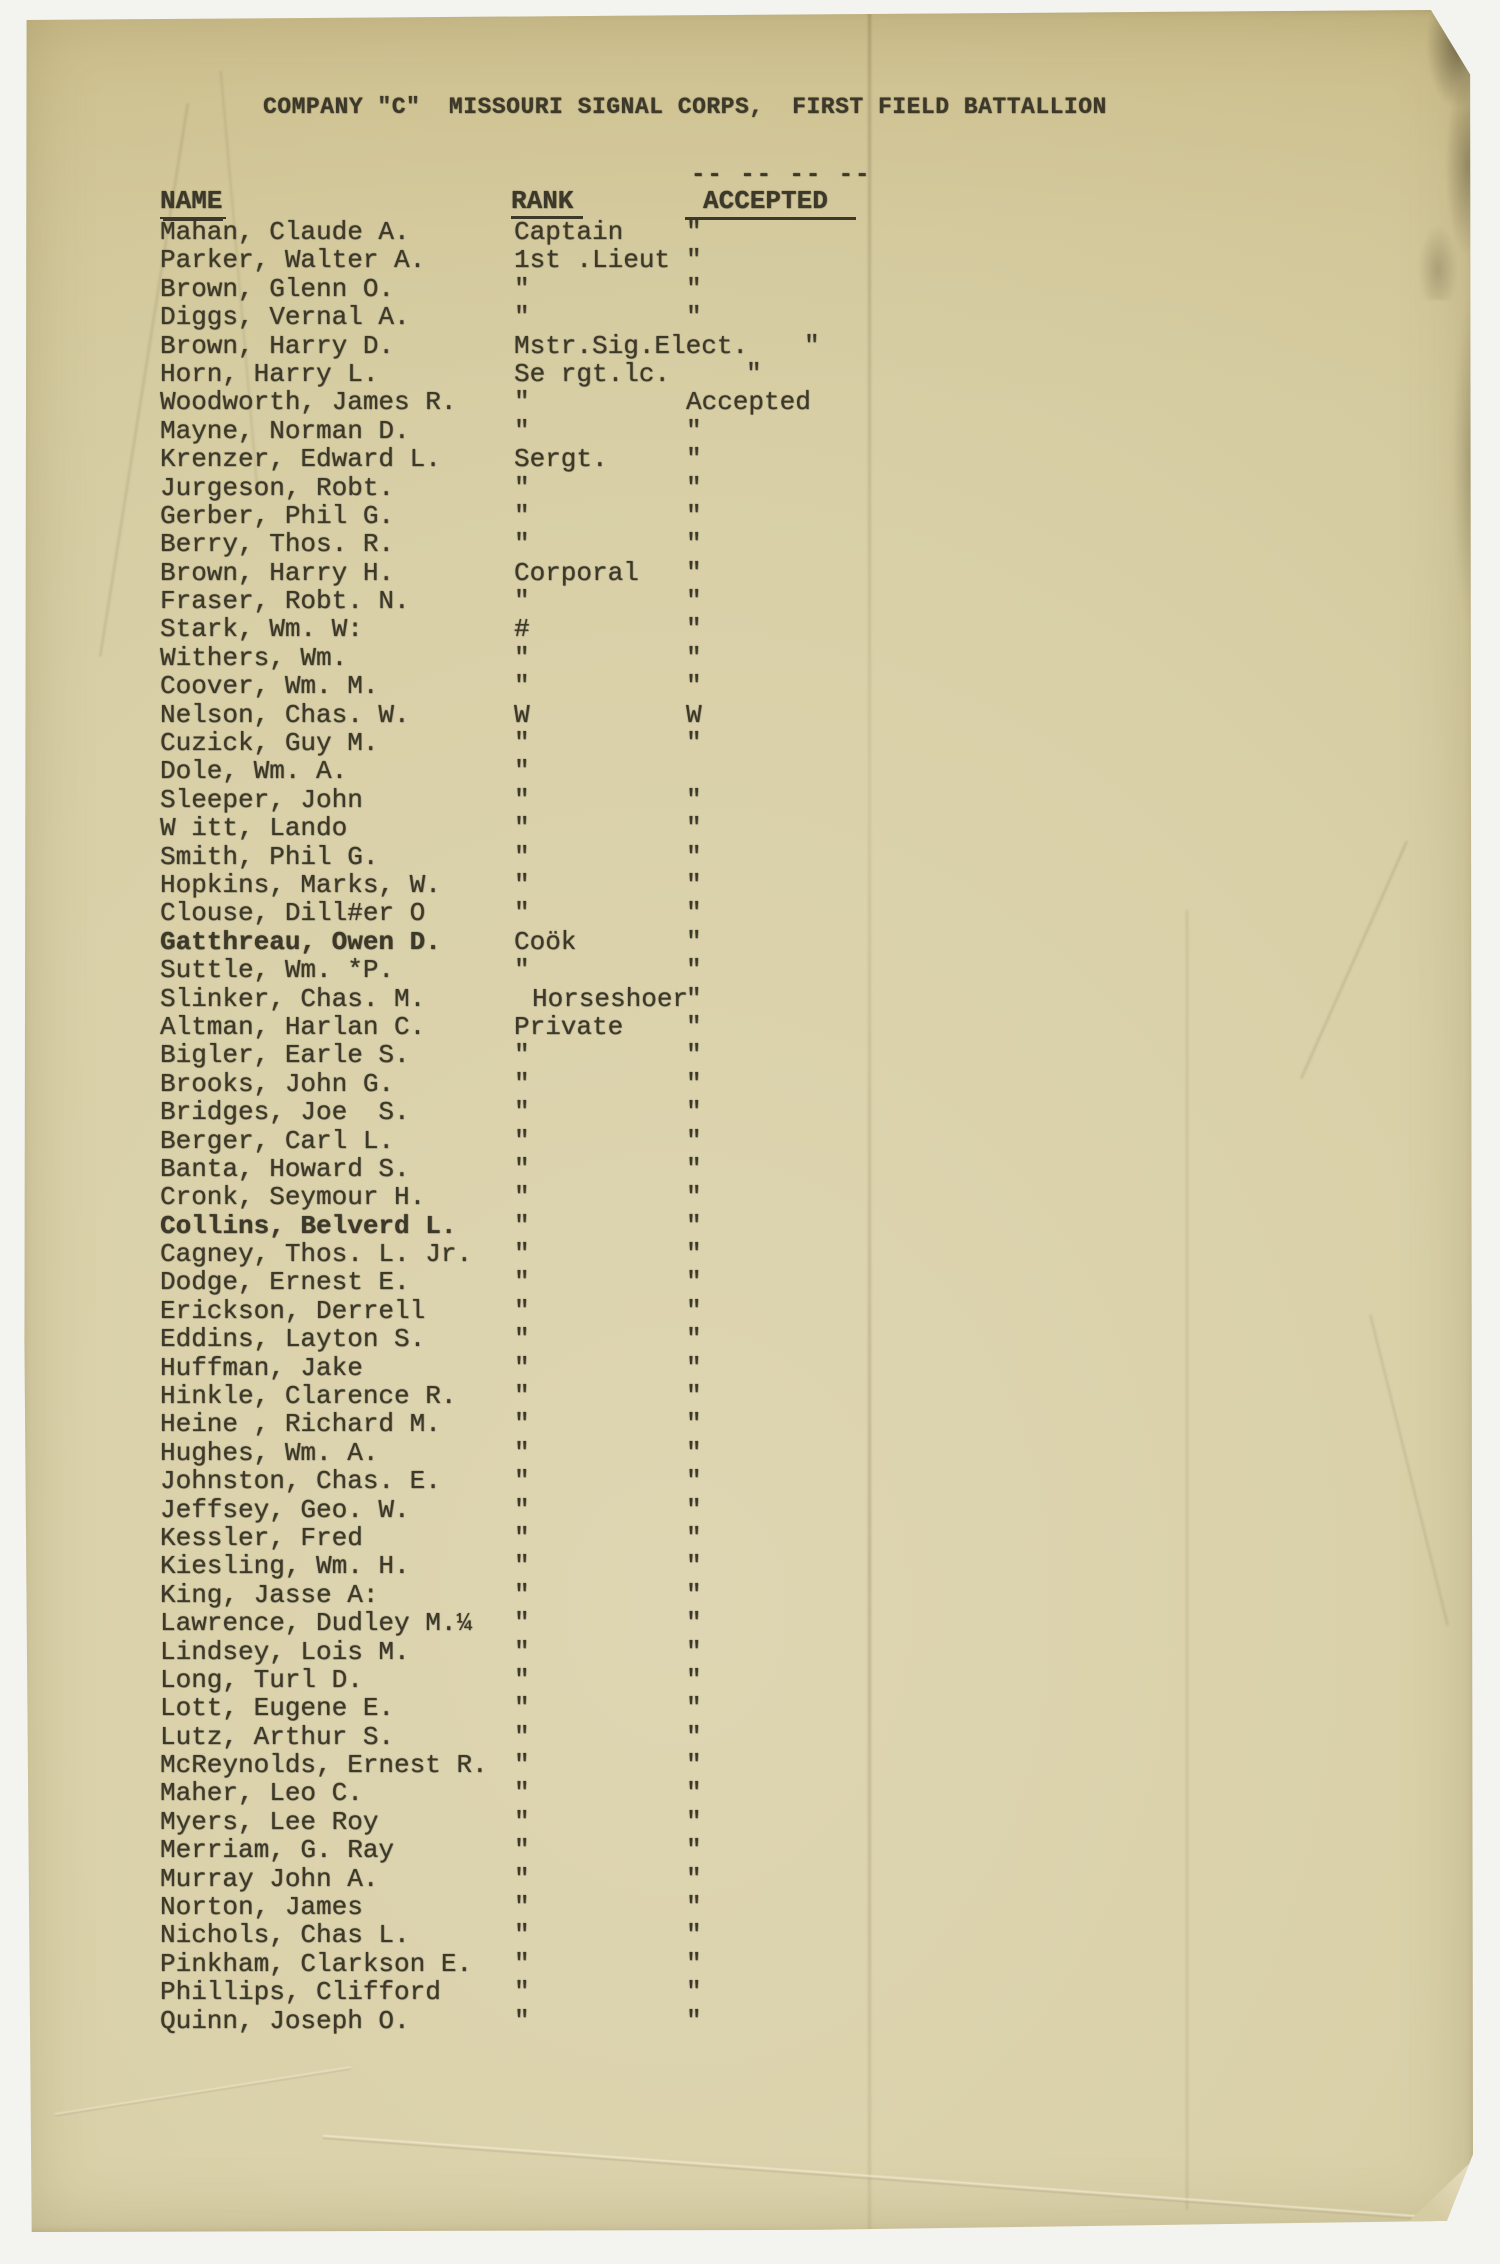  I want to click on roster-row: Lott, Eugene E. " ", so click(748, 1708).